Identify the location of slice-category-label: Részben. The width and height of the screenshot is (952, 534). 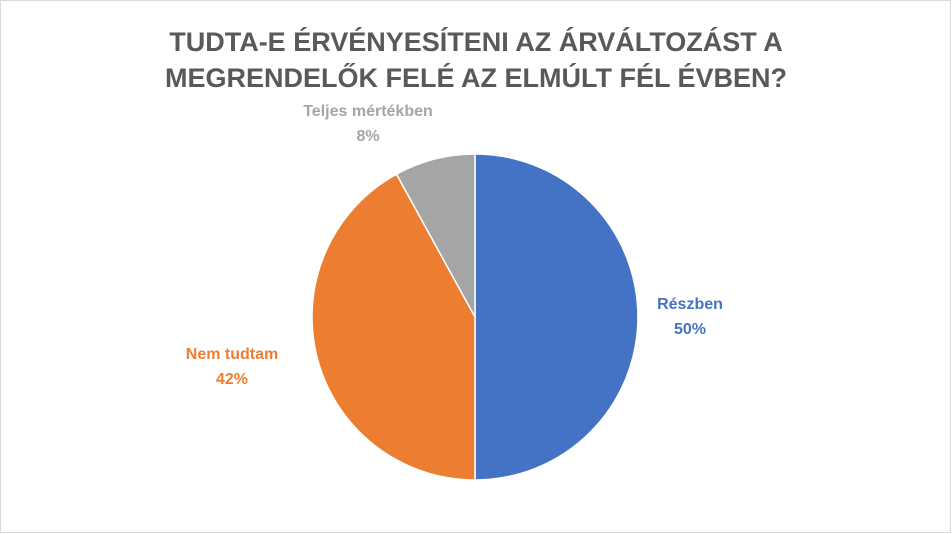
(690, 304).